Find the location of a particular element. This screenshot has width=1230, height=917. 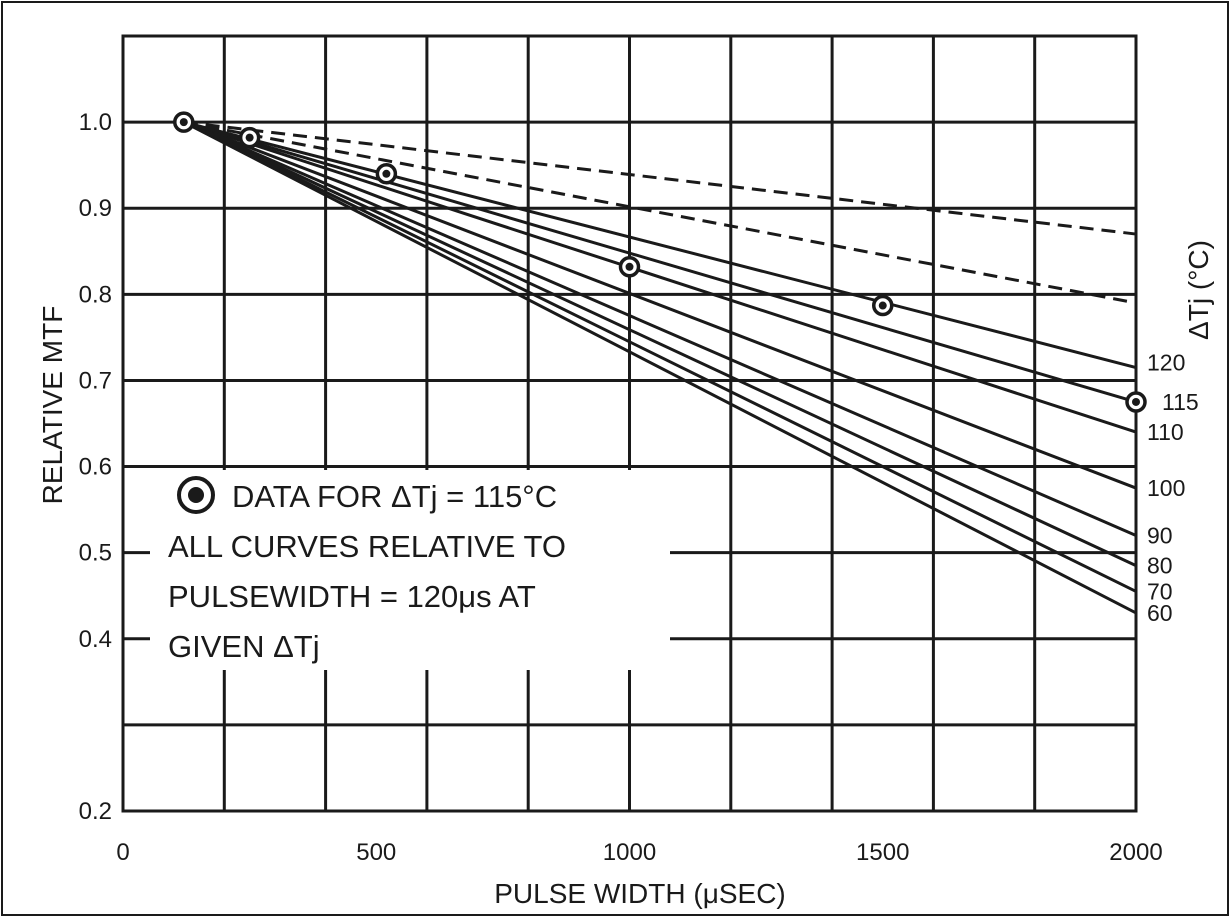

x-tick-labels: 0 500 1000 1500 2000 is located at coordinates (639, 852).